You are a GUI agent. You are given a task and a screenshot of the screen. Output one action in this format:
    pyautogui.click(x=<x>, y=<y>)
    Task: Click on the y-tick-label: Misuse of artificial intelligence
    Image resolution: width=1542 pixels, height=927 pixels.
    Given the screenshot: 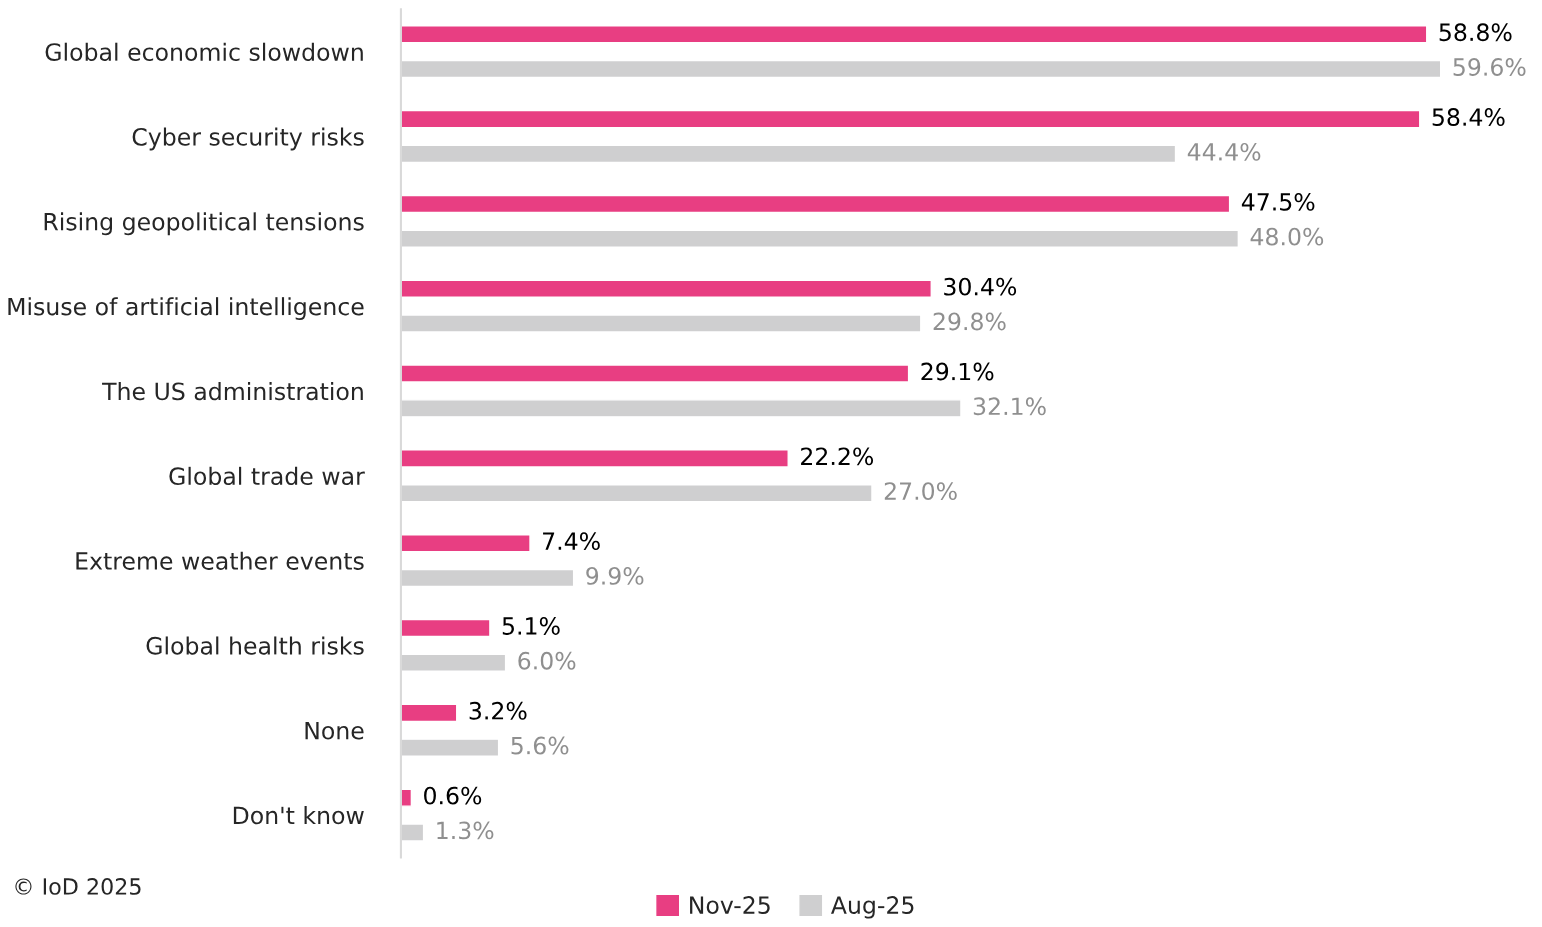 What is the action you would take?
    pyautogui.click(x=186, y=309)
    